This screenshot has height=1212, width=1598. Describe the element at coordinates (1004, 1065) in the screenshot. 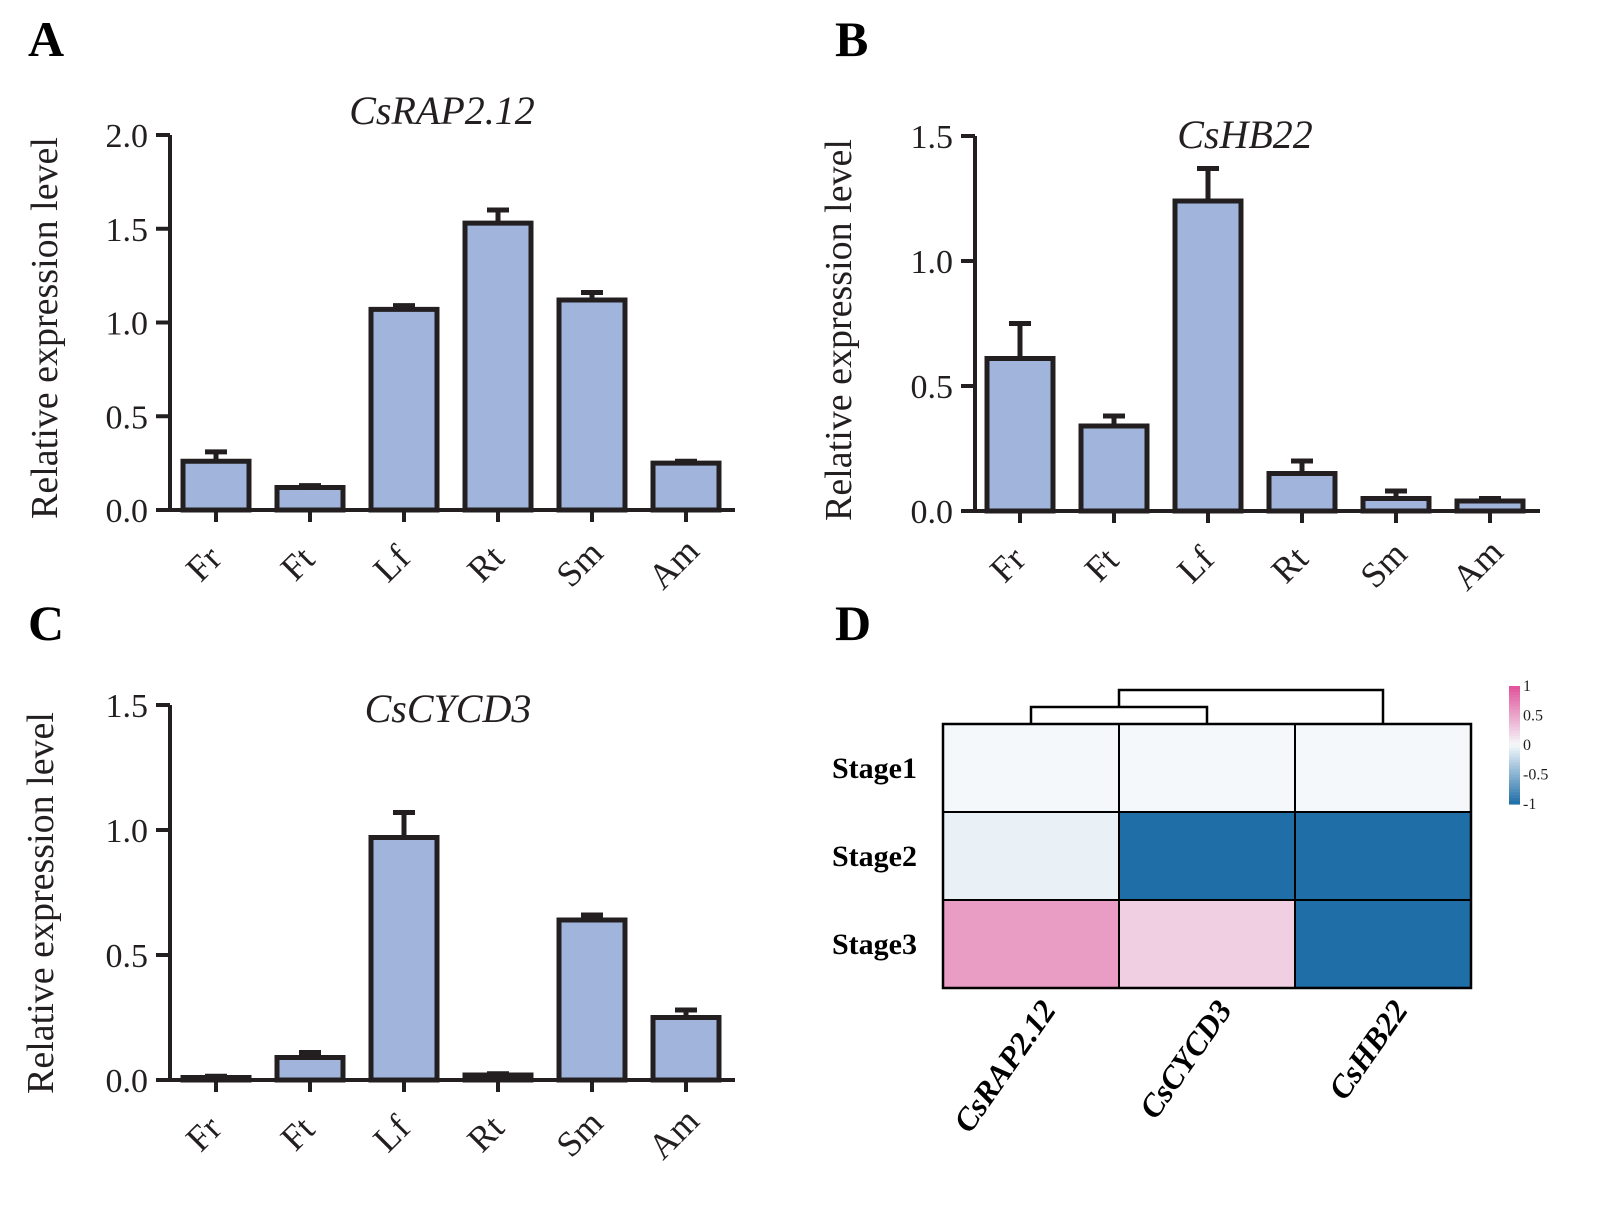

I see `column-label: CsRAP2.12` at that location.